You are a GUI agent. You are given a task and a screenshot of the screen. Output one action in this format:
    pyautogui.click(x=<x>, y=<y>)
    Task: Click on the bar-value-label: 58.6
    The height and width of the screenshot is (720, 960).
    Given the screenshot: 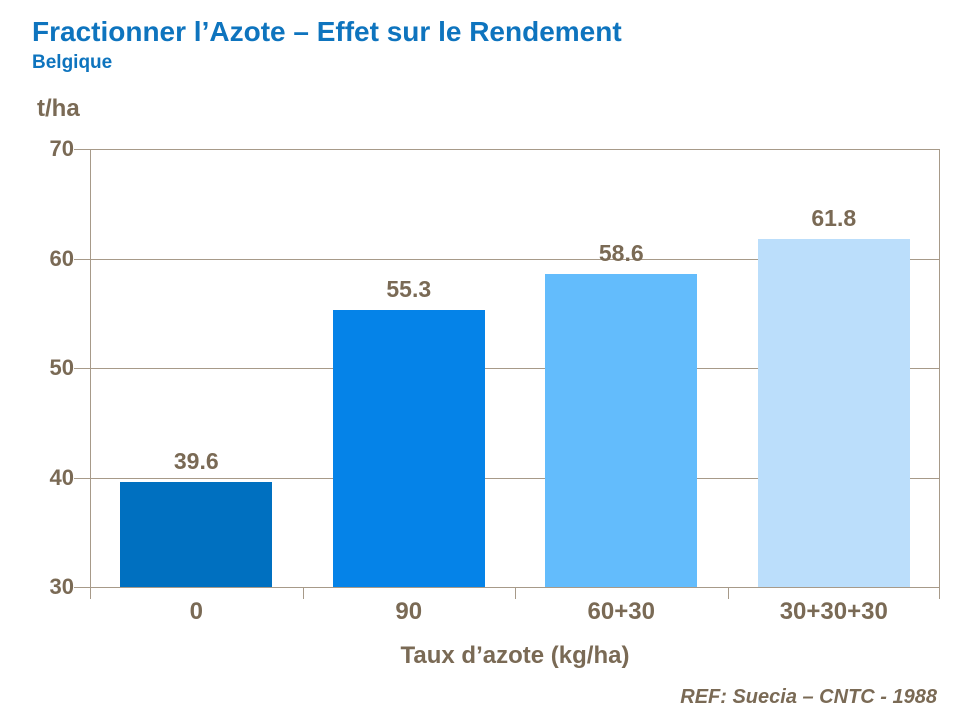 What is the action you would take?
    pyautogui.click(x=621, y=252)
    